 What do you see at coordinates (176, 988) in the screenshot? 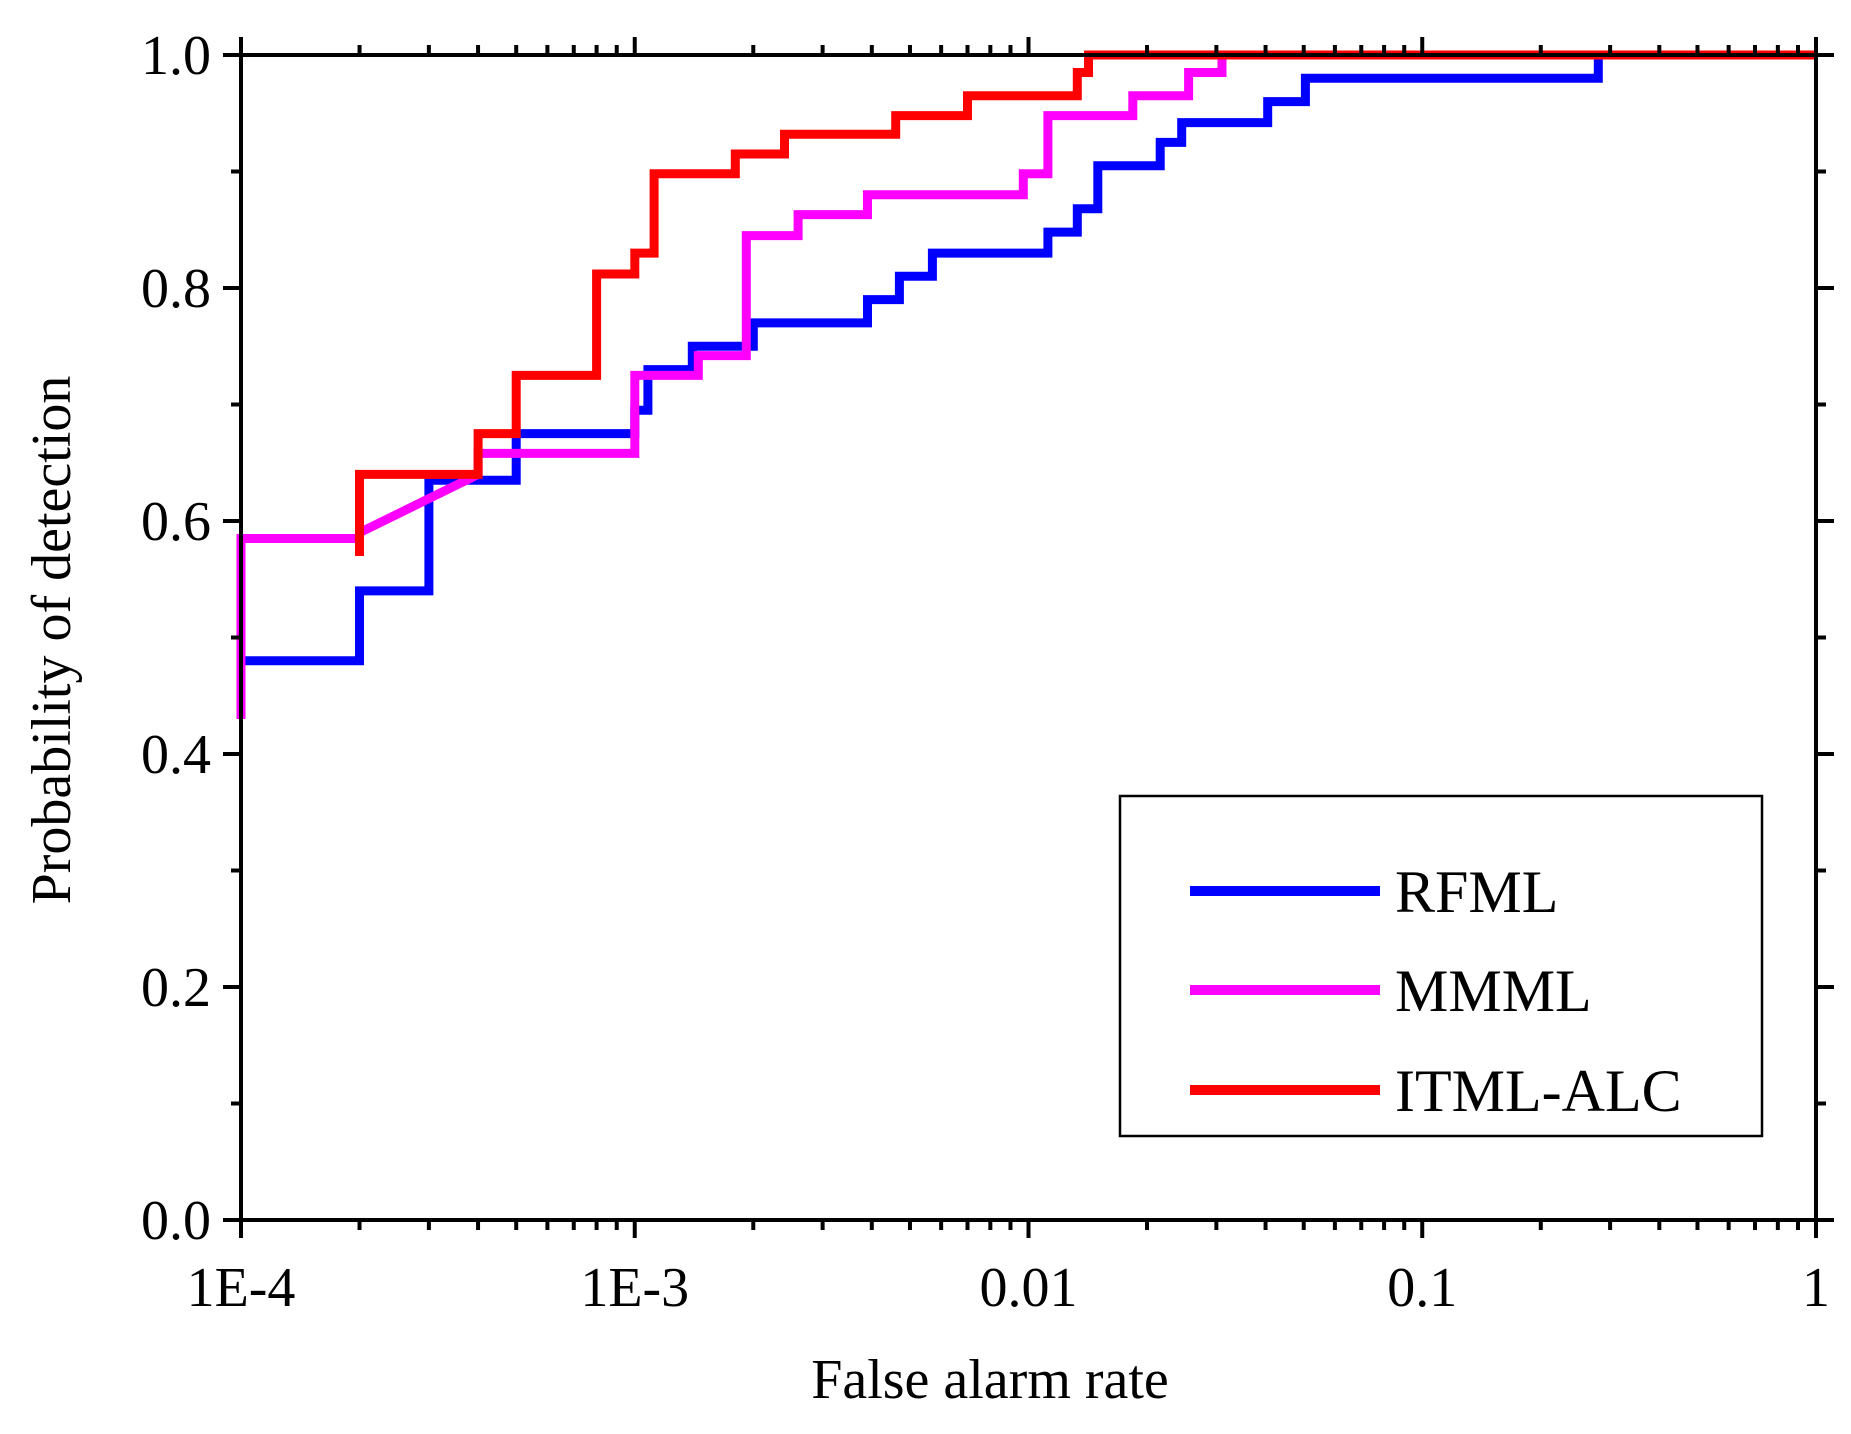
I see `y-tick-label: 0.2` at bounding box center [176, 988].